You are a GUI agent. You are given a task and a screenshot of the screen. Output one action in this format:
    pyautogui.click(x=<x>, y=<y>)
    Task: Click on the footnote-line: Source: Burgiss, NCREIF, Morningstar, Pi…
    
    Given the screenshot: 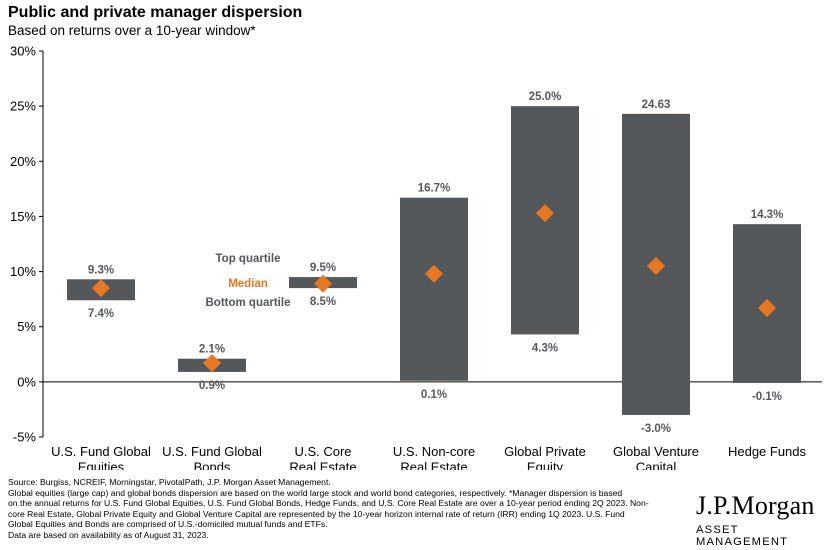 What is the action you would take?
    pyautogui.click(x=169, y=482)
    